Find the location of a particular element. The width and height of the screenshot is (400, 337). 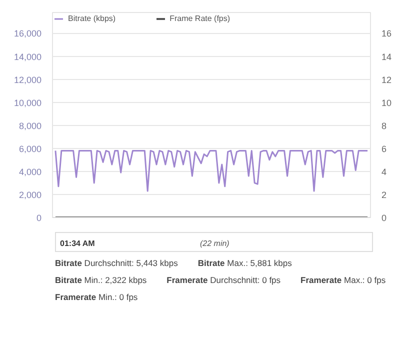

line-series is located at coordinates (211, 171).